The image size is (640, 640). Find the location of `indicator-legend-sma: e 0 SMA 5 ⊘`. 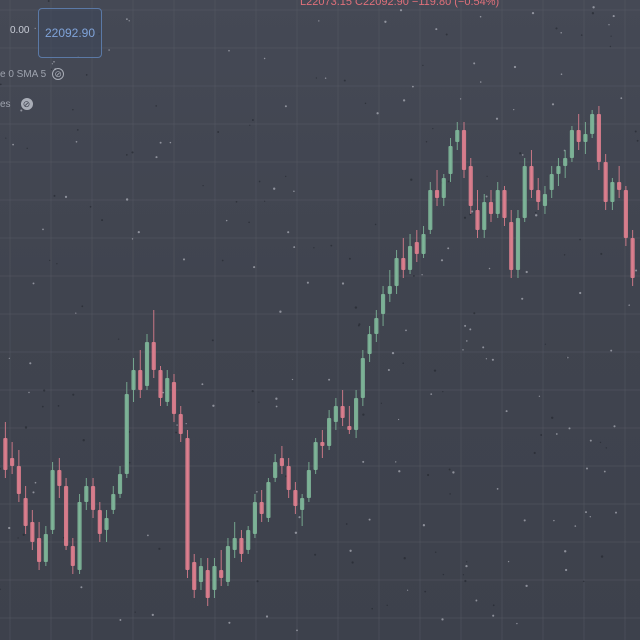

indicator-legend-sma: e 0 SMA 5 ⊘ is located at coordinates (32, 74).